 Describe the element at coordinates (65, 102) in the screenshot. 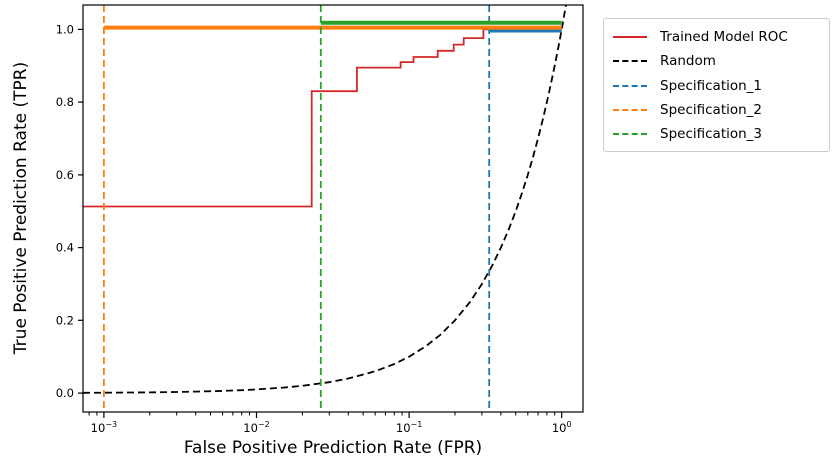

I see `y-tick-label: 0.8` at that location.